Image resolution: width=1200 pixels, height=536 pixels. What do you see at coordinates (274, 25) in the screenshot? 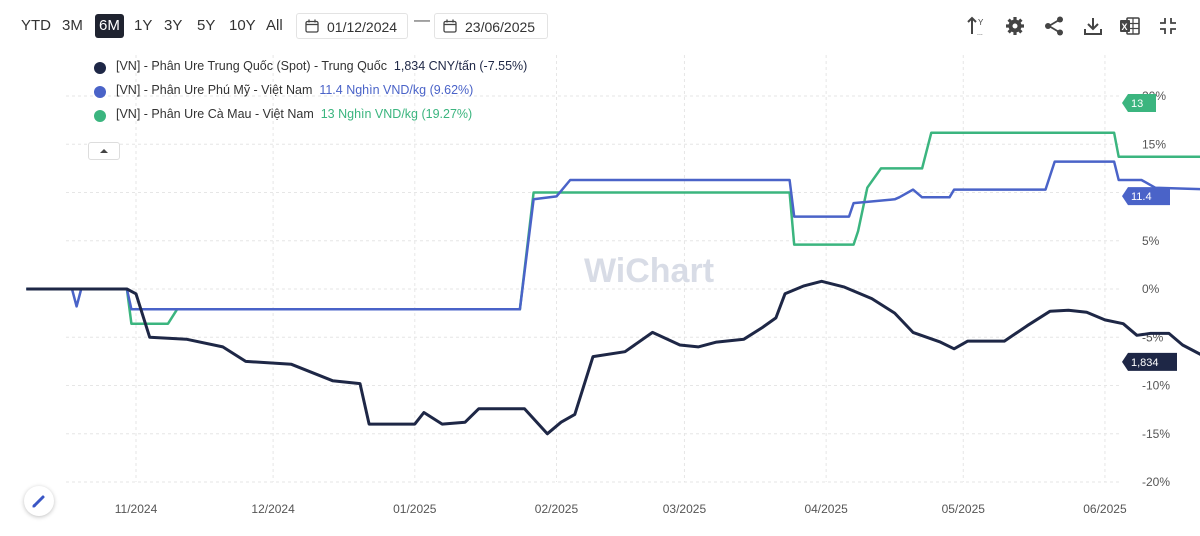
I see `range-all-button: All` at bounding box center [274, 25].